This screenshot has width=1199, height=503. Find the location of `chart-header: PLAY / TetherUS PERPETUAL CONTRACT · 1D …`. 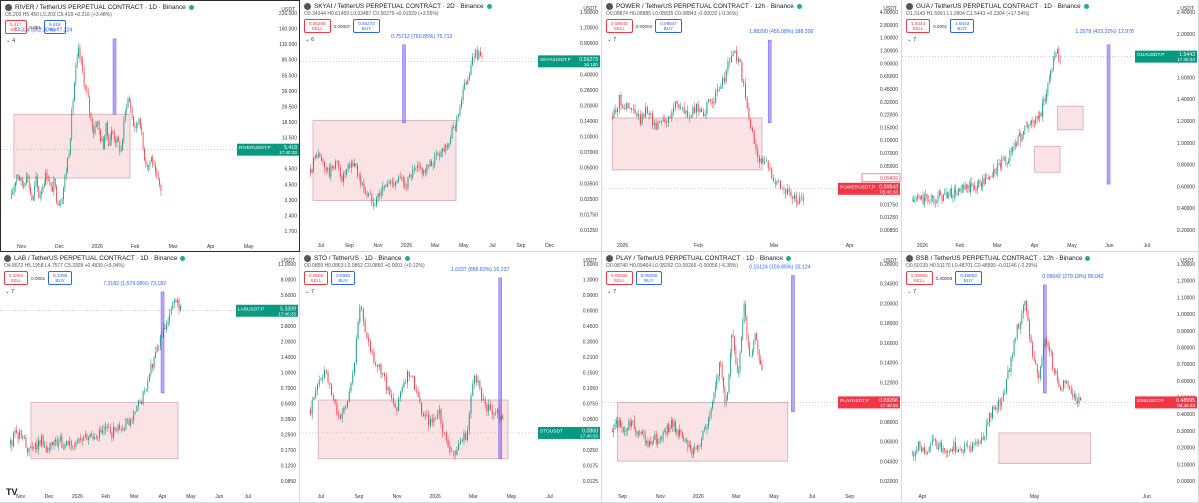

chart-header: PLAY / TetherUS PERPETUAL CONTRACT · 1D … is located at coordinates (698, 258).